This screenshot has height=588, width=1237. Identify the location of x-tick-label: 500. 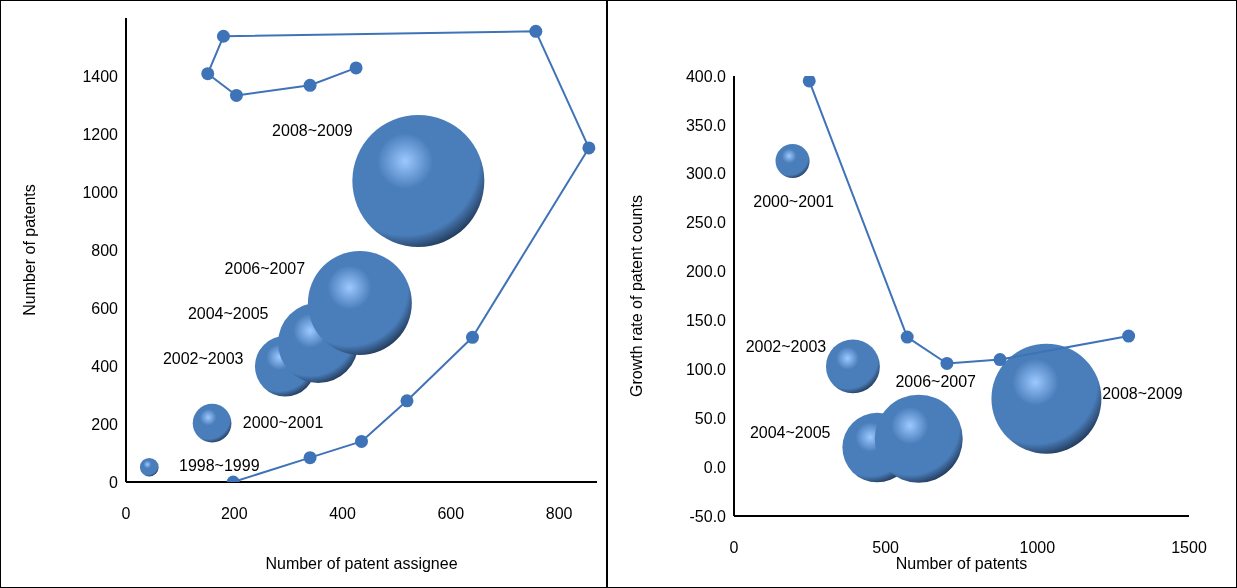
(886, 548).